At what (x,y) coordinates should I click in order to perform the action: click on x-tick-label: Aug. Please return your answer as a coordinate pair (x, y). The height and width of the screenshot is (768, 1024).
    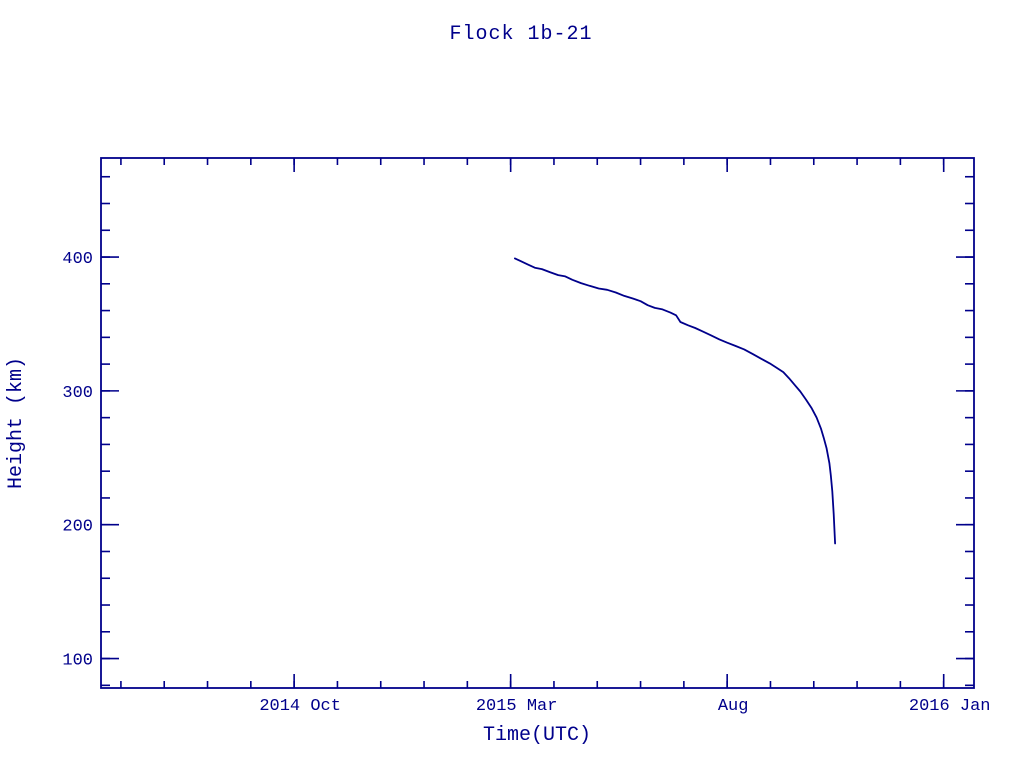
    Looking at the image, I should click on (733, 706).